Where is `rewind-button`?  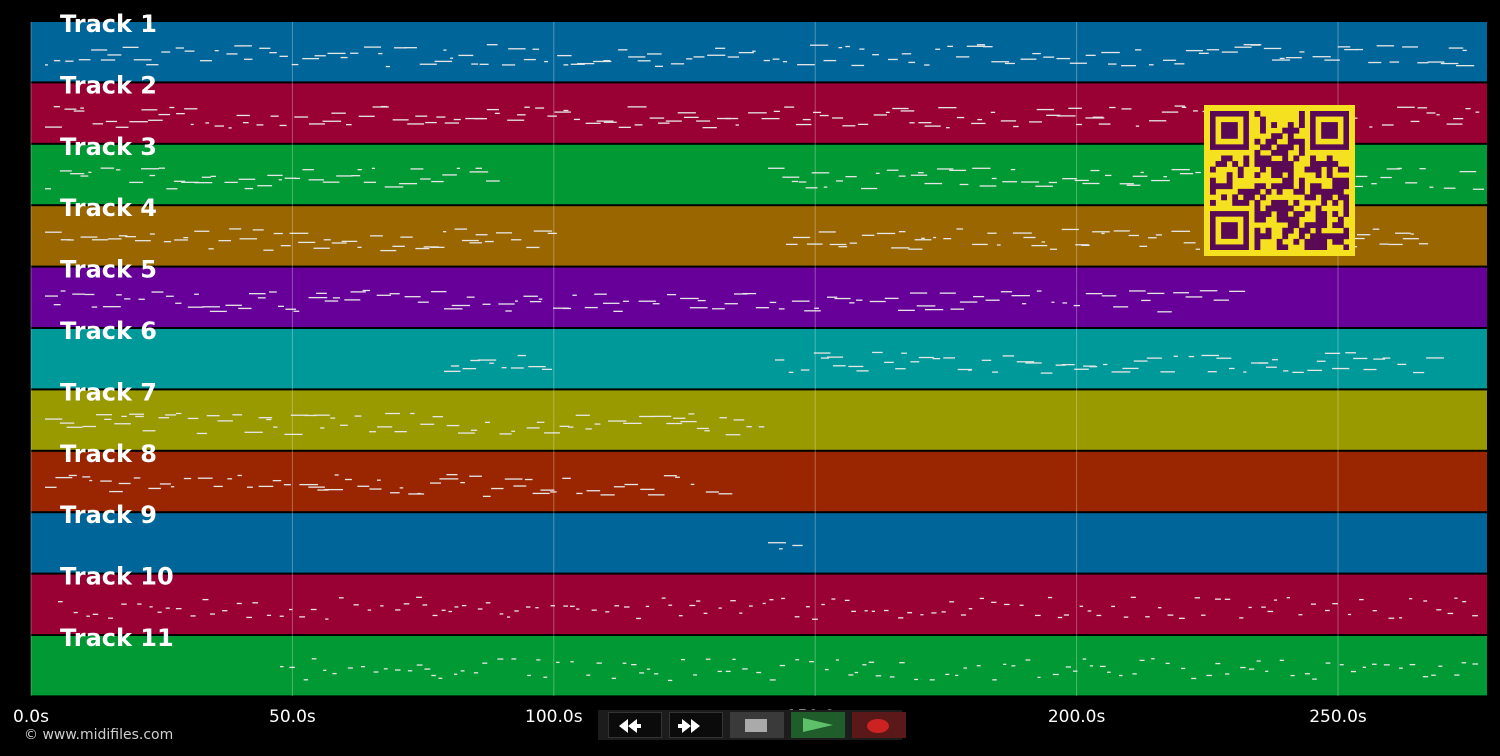
rewind-button is located at coordinates (635, 725).